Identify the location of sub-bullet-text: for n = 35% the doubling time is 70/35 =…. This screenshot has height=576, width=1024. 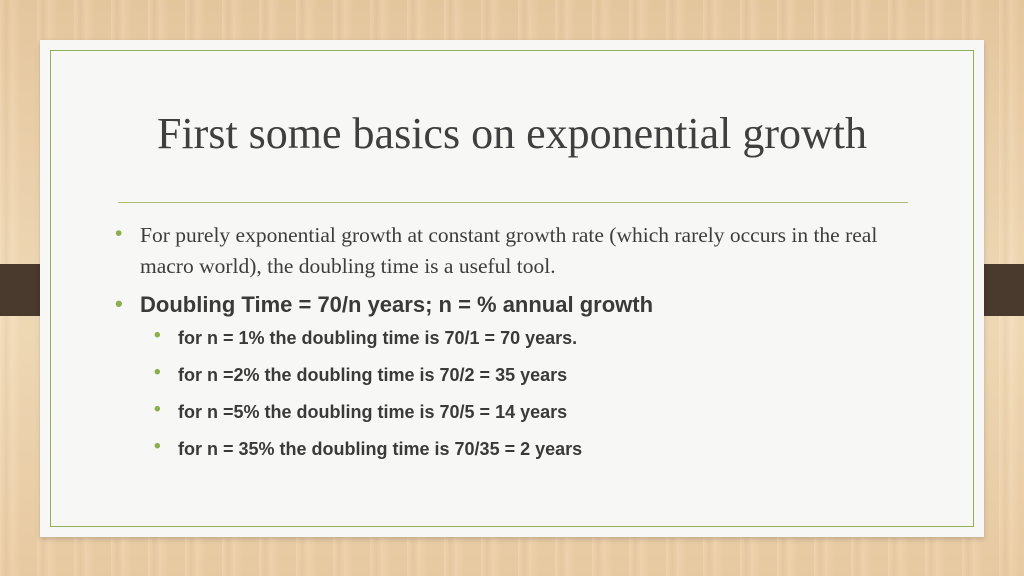
(380, 449).